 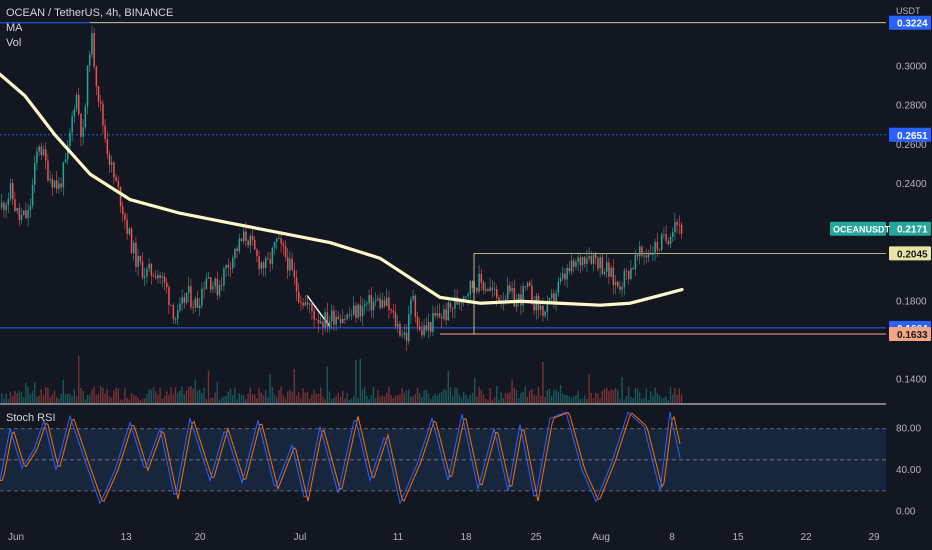 What do you see at coordinates (14, 28) in the screenshot?
I see `ma-indicator-label: MA` at bounding box center [14, 28].